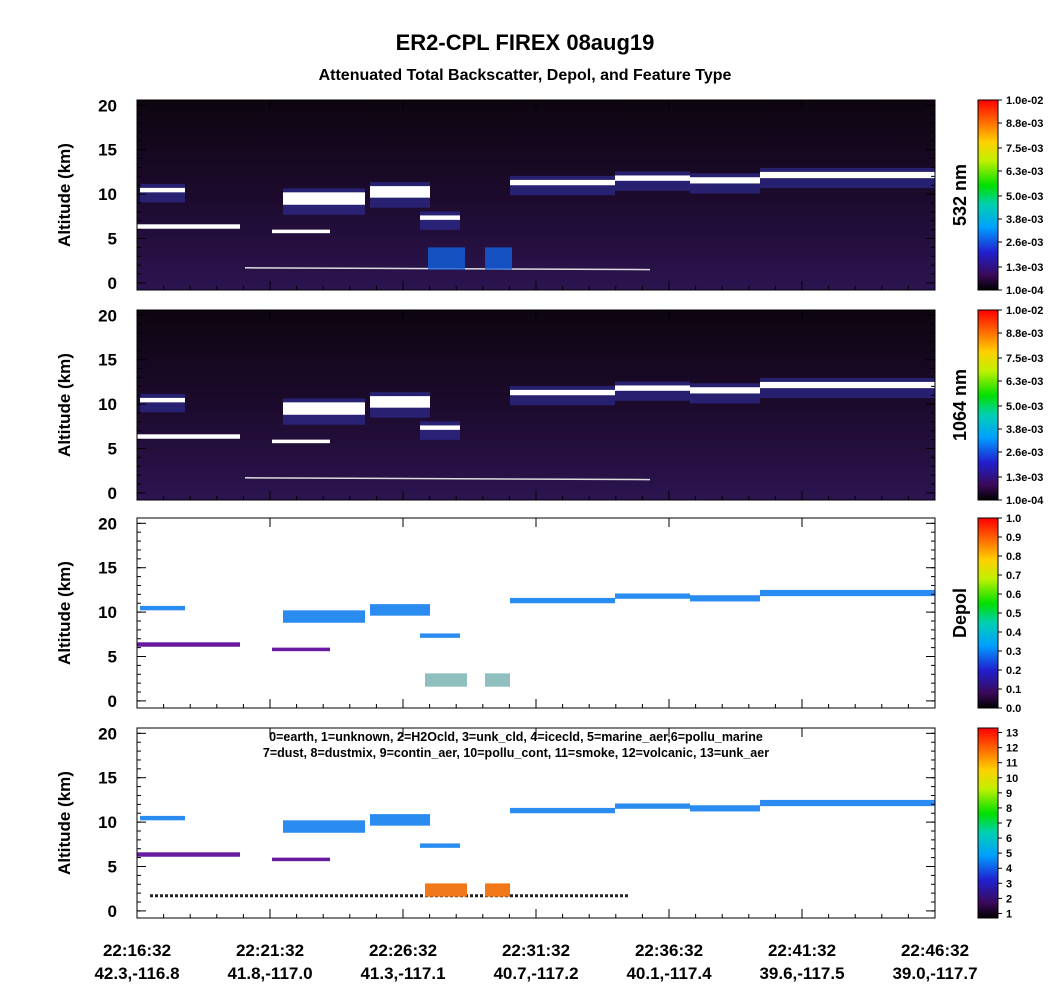 The width and height of the screenshot is (1050, 1005). I want to click on colorbar-tick-label: 1.0e-04, so click(1025, 291).